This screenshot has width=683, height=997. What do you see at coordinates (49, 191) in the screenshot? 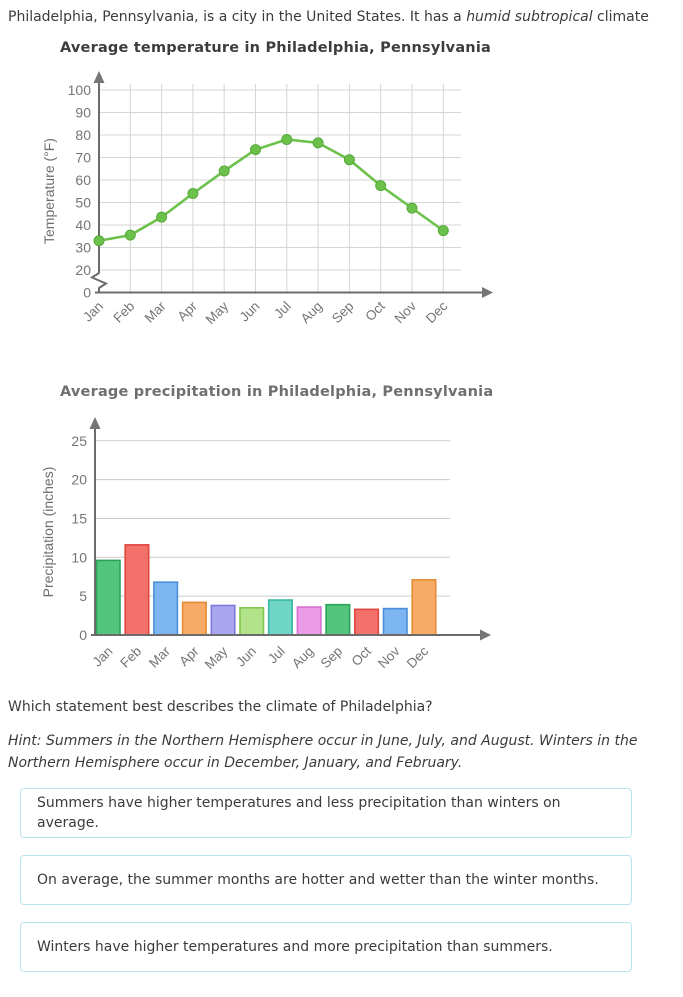
I see `y-axis-title: Temperature (°F)` at bounding box center [49, 191].